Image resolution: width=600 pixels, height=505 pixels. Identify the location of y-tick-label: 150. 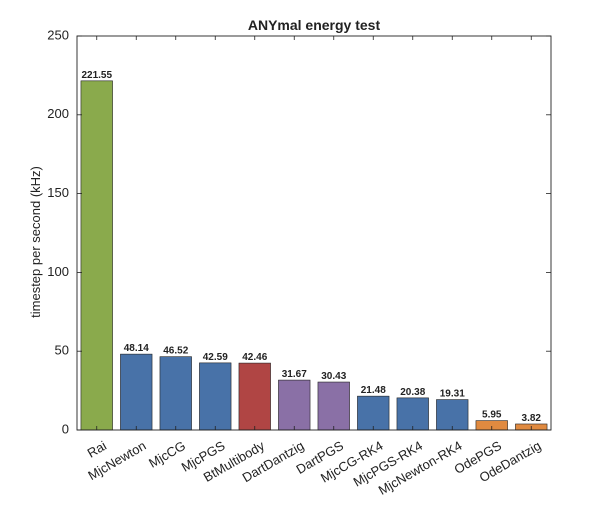
(58, 192).